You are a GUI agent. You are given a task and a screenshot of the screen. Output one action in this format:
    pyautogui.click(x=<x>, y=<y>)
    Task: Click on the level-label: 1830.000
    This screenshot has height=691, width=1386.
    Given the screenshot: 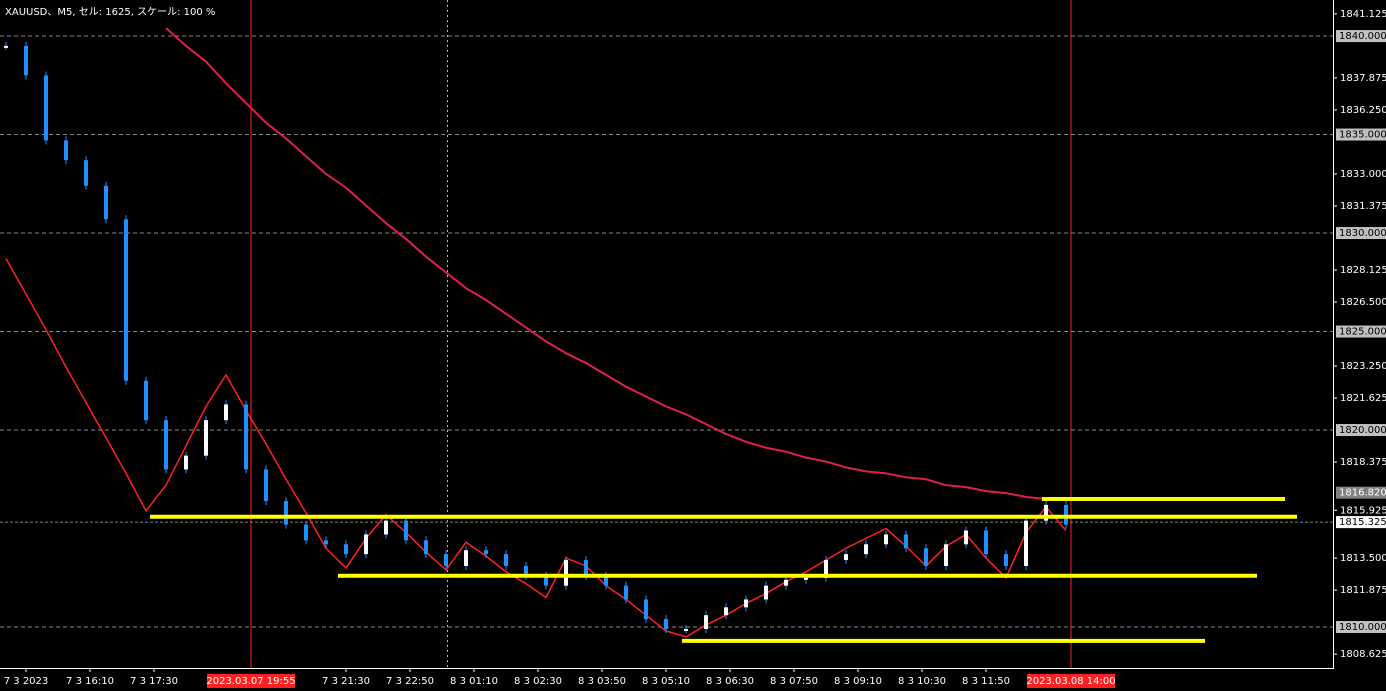 What is the action you would take?
    pyautogui.click(x=1362, y=233)
    